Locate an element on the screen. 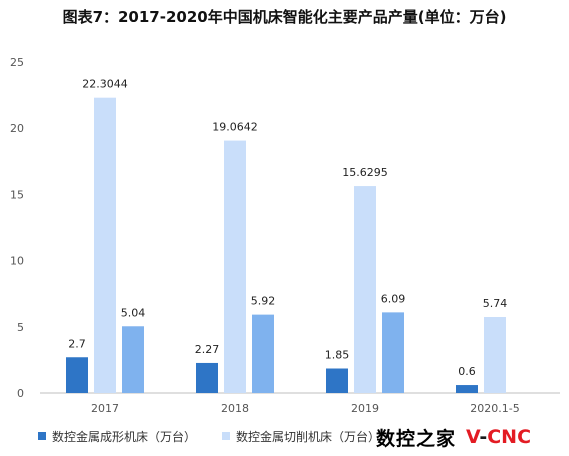  data-label: 5.04 is located at coordinates (133, 312).